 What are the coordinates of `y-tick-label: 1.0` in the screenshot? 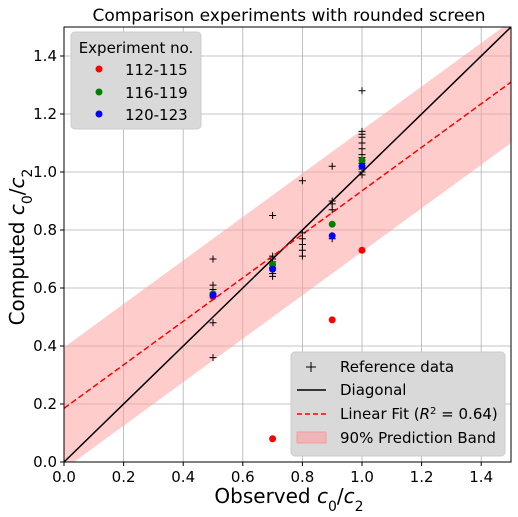 It's located at (45, 172).